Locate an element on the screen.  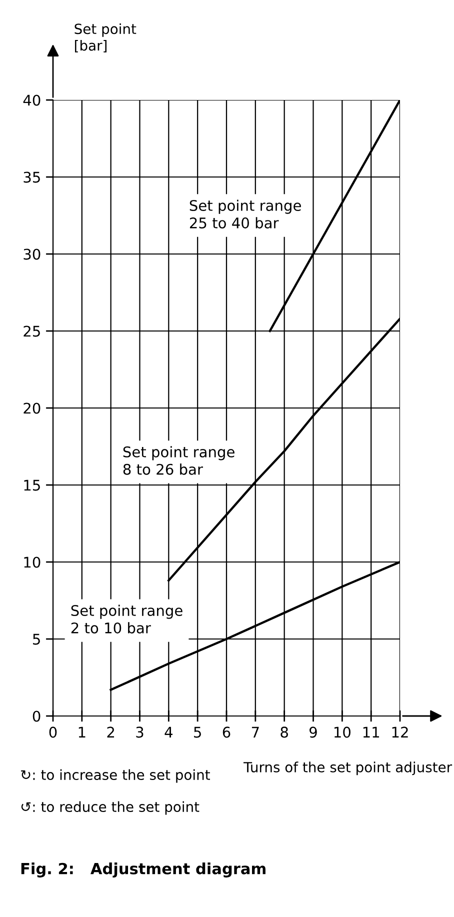
x-tick-label: 4 is located at coordinates (168, 732).